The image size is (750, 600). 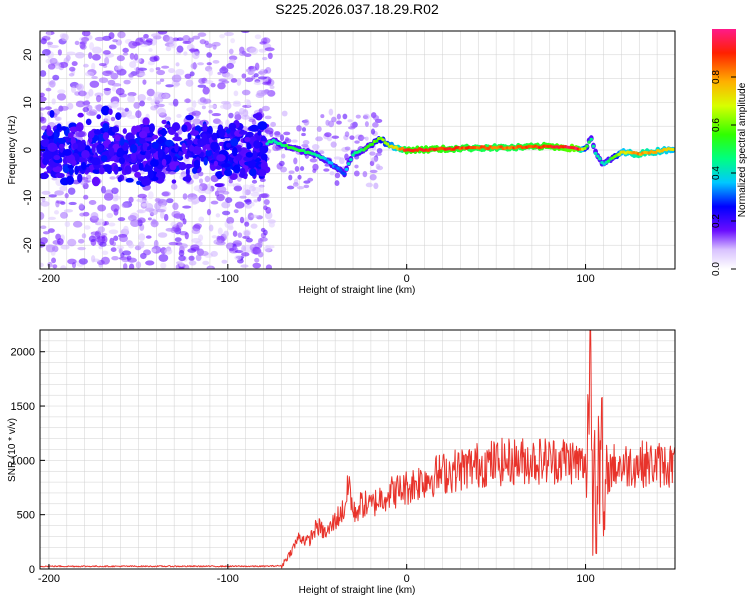 What do you see at coordinates (49, 279) in the screenshot?
I see `x-tick-label: -200` at bounding box center [49, 279].